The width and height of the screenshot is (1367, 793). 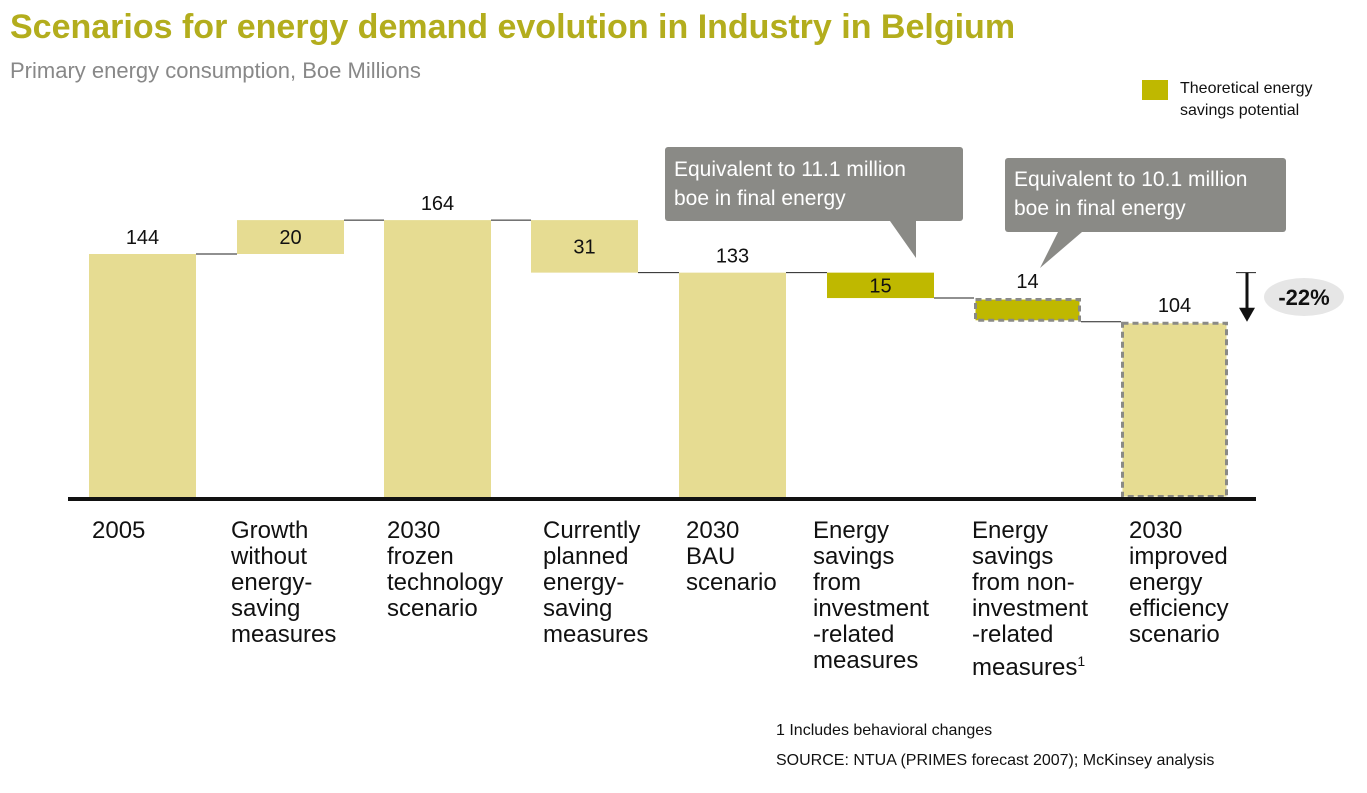 I want to click on callout-text: Equivalent to 11.1 million, so click(x=790, y=169).